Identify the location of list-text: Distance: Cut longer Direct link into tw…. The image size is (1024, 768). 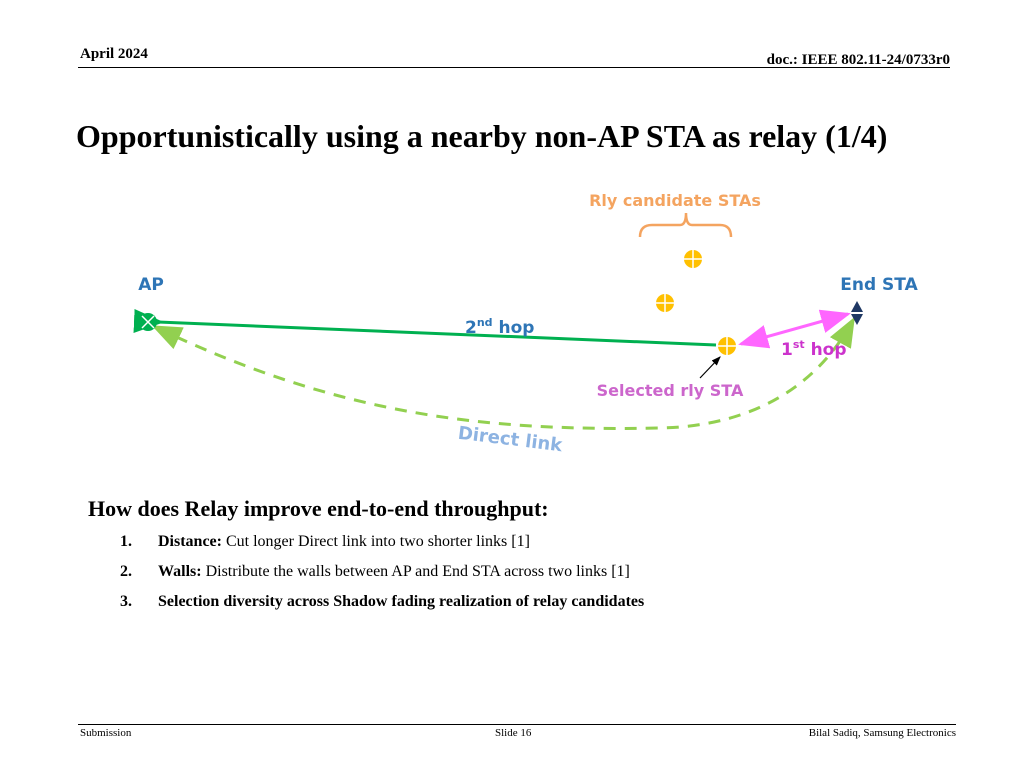
(344, 542).